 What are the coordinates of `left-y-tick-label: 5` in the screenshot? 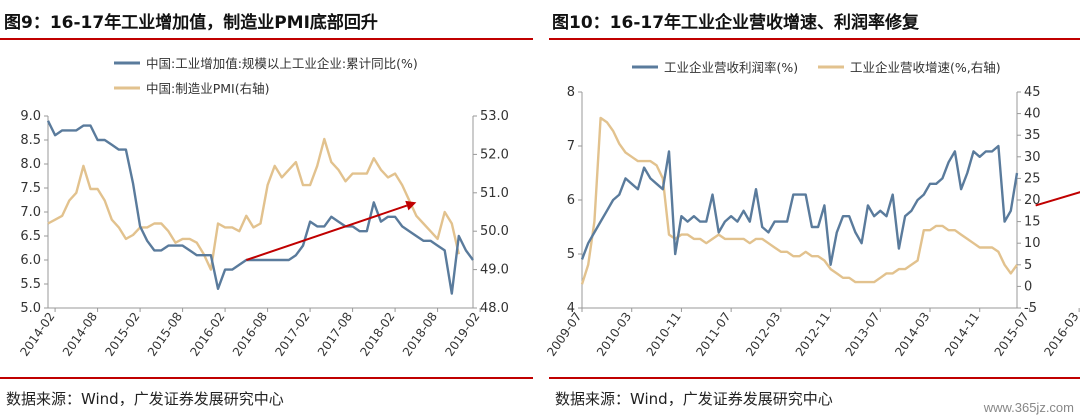 It's located at (571, 254).